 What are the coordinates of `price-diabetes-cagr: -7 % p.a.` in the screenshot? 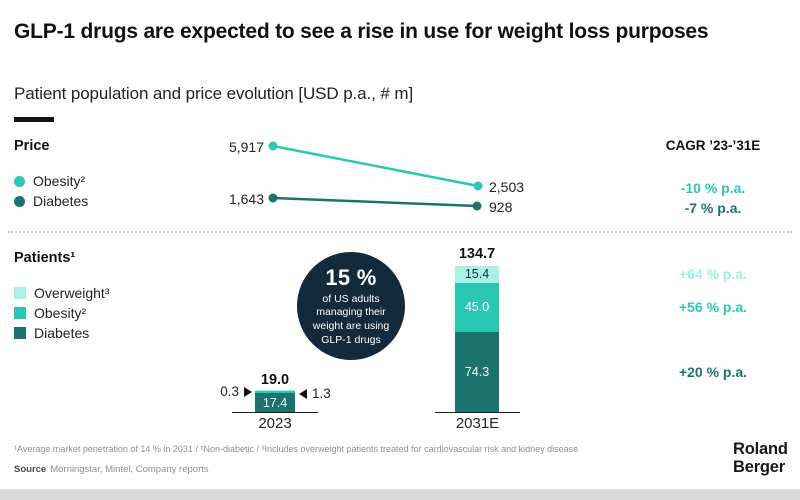 It's located at (713, 208).